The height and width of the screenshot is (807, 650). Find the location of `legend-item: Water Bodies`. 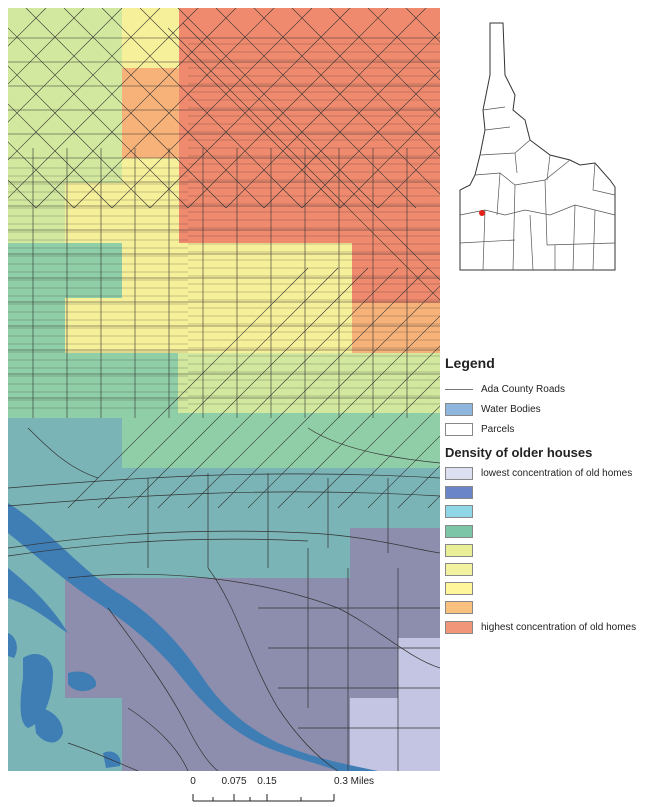

legend-item: Water Bodies is located at coordinates (547, 409).